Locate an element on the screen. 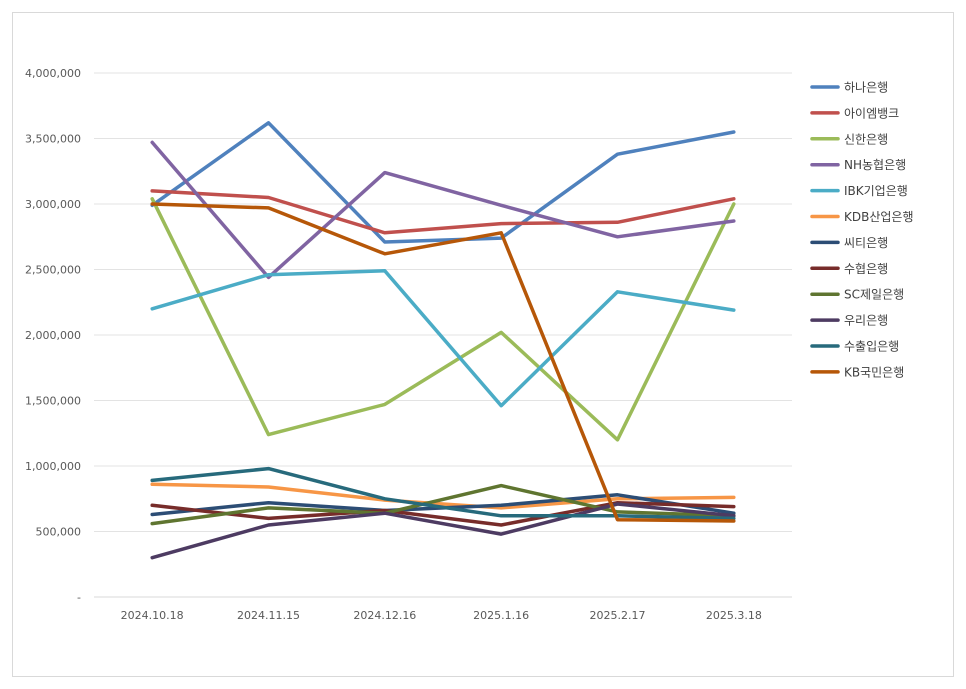  legend-item: KDB산업은행 is located at coordinates (862, 216).